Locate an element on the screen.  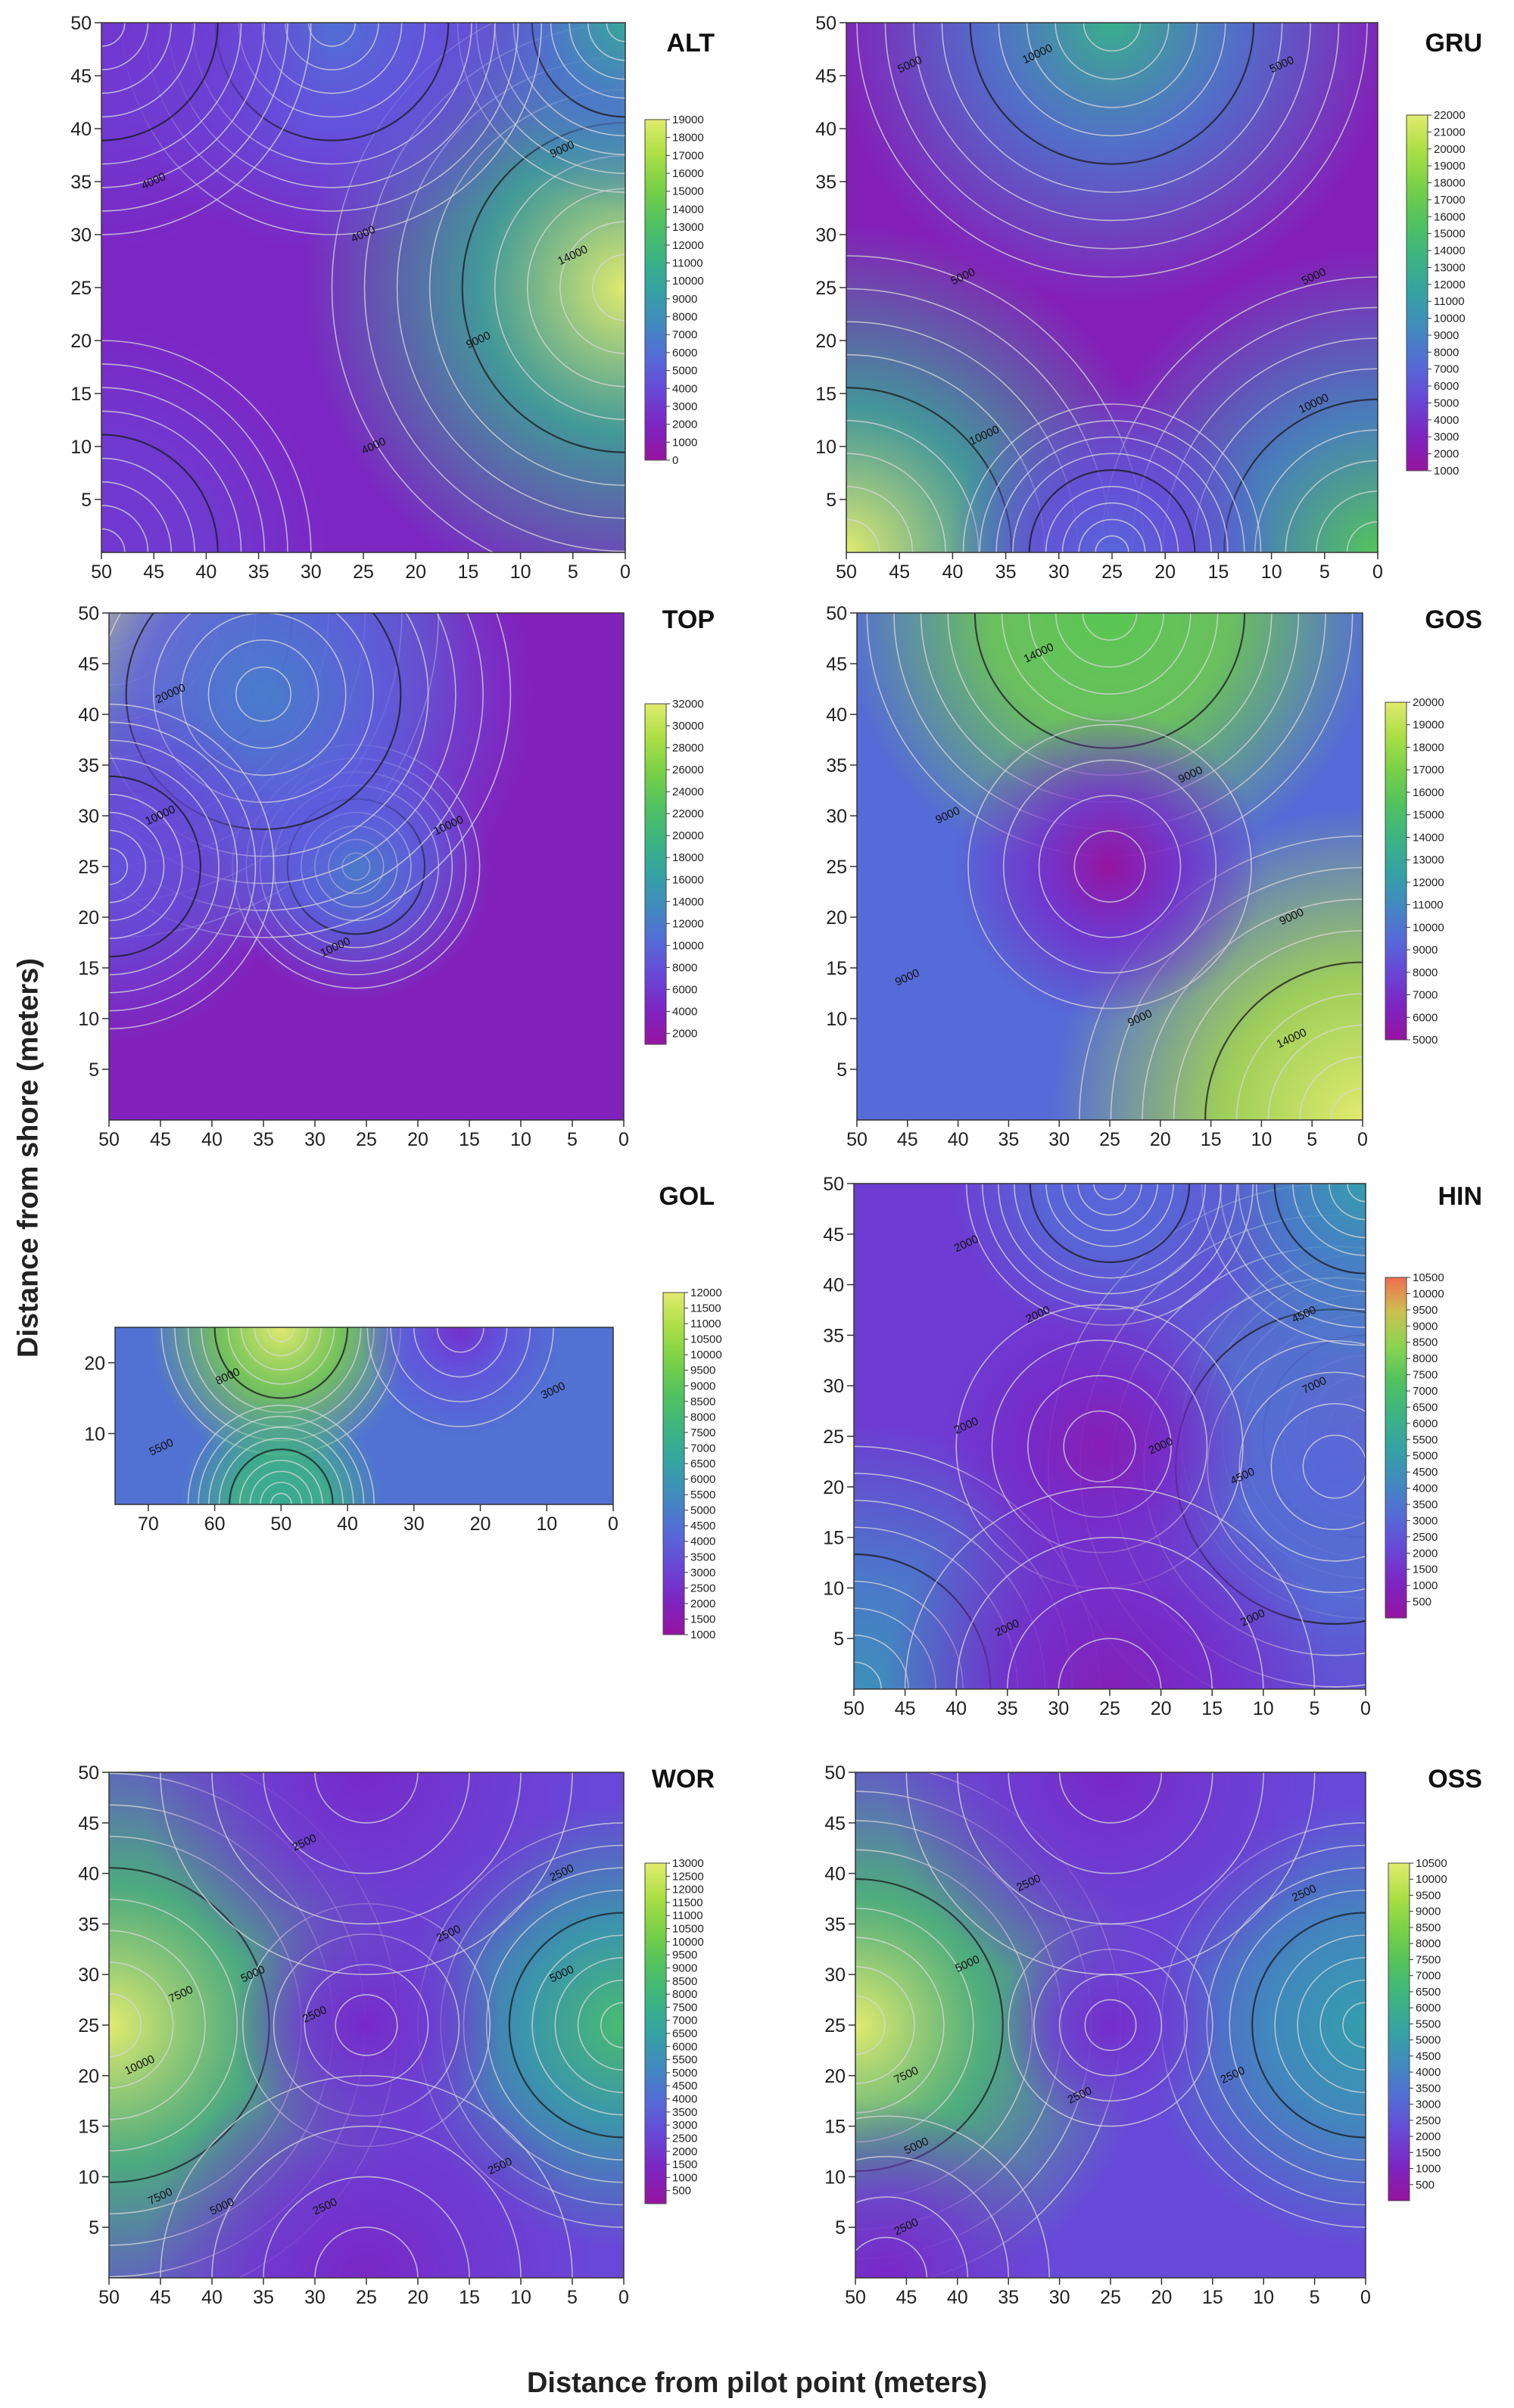
colorbar-tick-label: 15000 is located at coordinates (688, 191).